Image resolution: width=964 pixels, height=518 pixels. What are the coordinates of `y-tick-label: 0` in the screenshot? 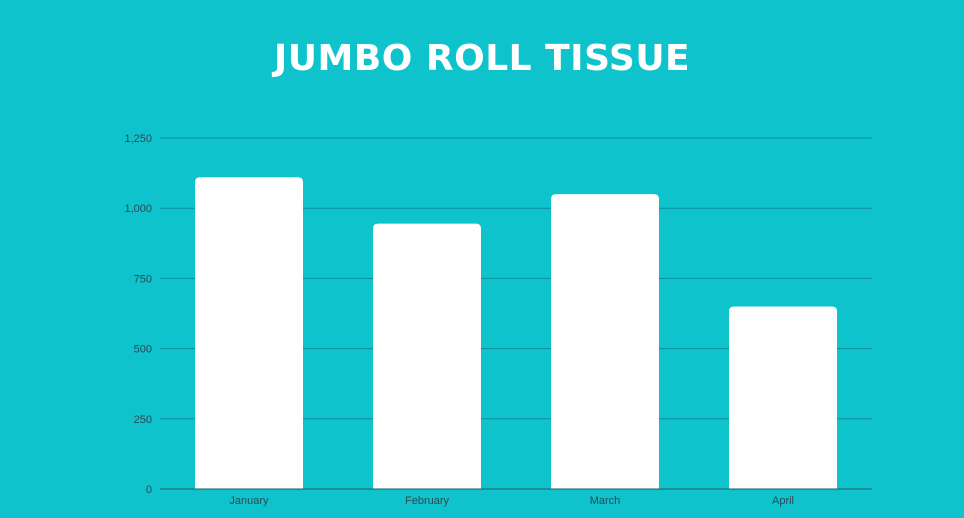 It's located at (149, 490).